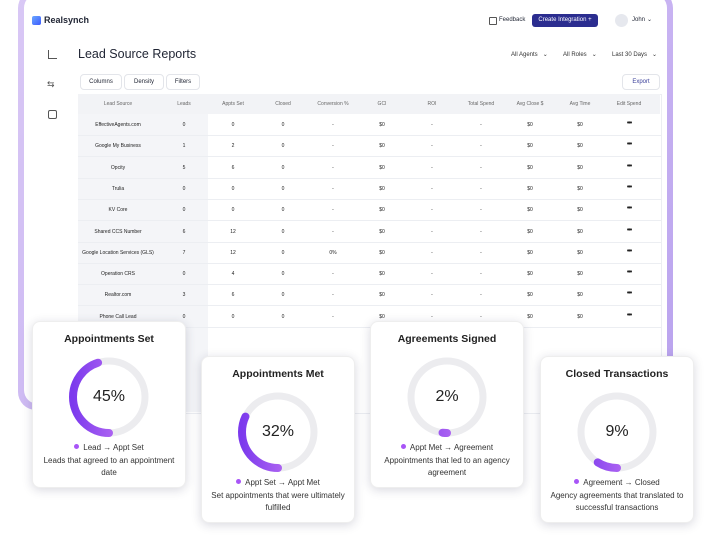 This screenshot has width=709, height=556. What do you see at coordinates (118, 295) in the screenshot?
I see `table-cell: Realtor.com` at bounding box center [118, 295].